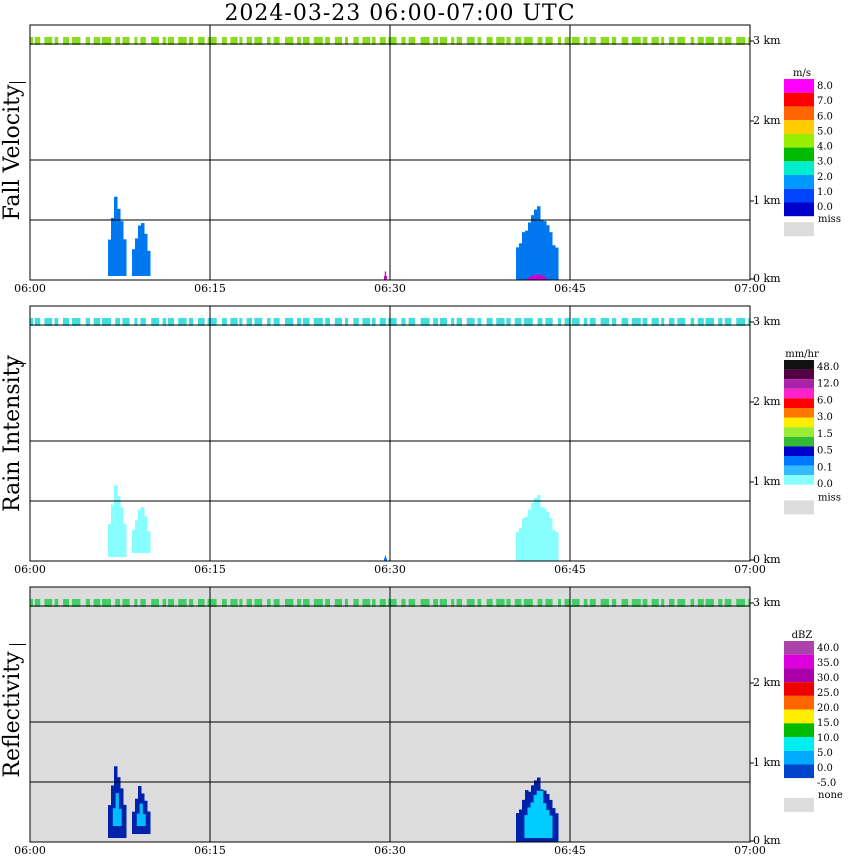 This screenshot has width=850, height=868. I want to click on colorbar-label: 10.0, so click(828, 738).